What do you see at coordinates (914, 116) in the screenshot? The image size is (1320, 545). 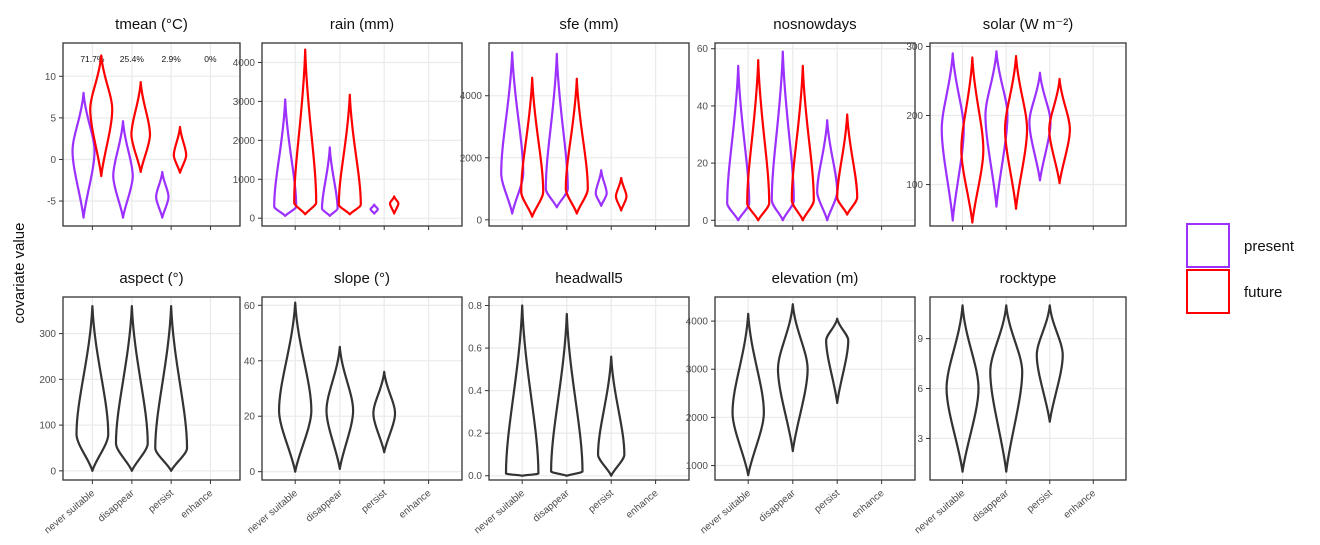 I see `y-tick-label: 200` at bounding box center [914, 116].